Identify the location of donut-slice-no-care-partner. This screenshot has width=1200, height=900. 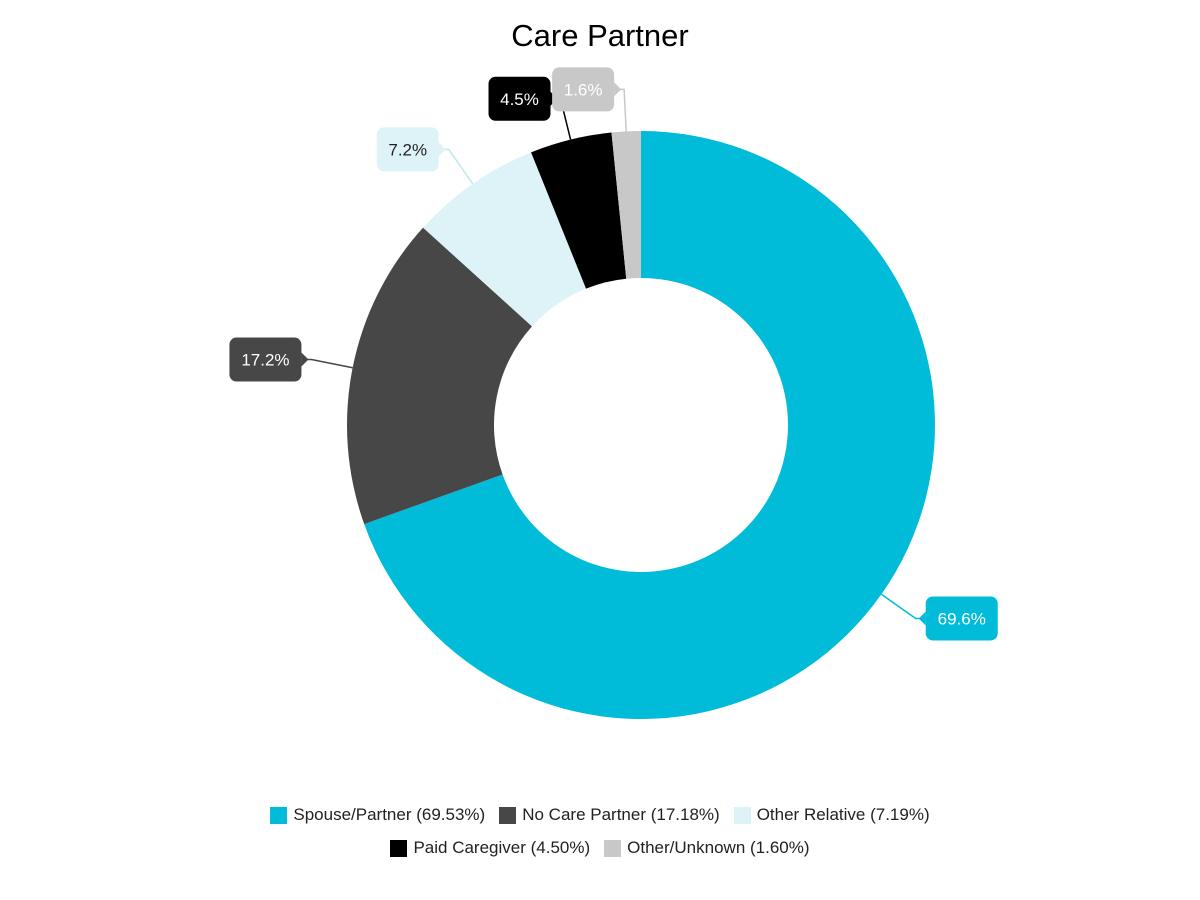
(440, 376).